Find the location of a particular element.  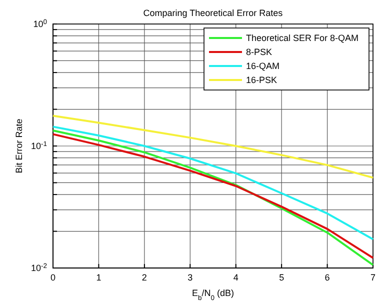

legend-label: 8-PSK is located at coordinates (259, 52).